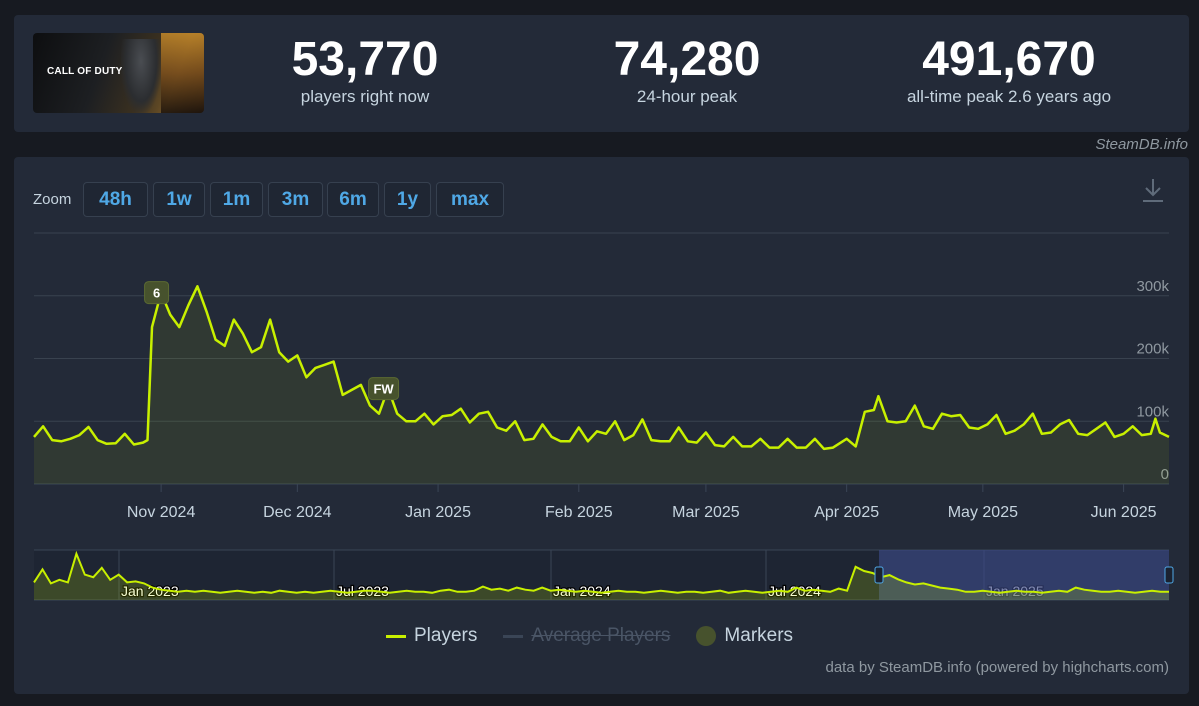  Describe the element at coordinates (1124, 512) in the screenshot. I see `x-tick-label: Jun 2025` at that location.